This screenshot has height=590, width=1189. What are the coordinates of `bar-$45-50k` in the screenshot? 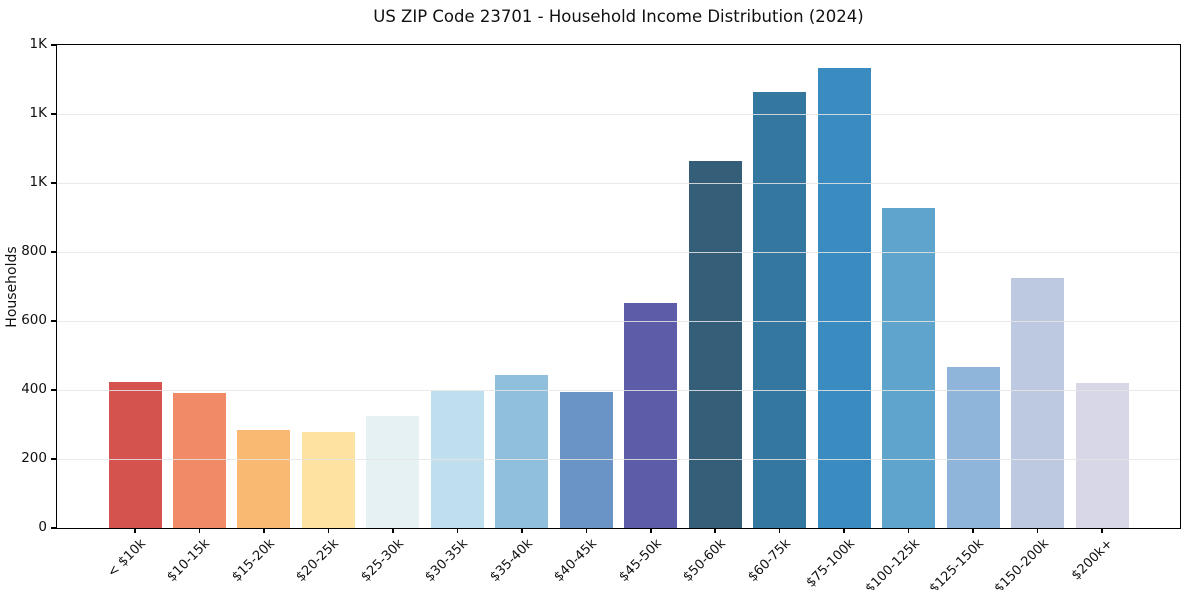 It's located at (651, 415).